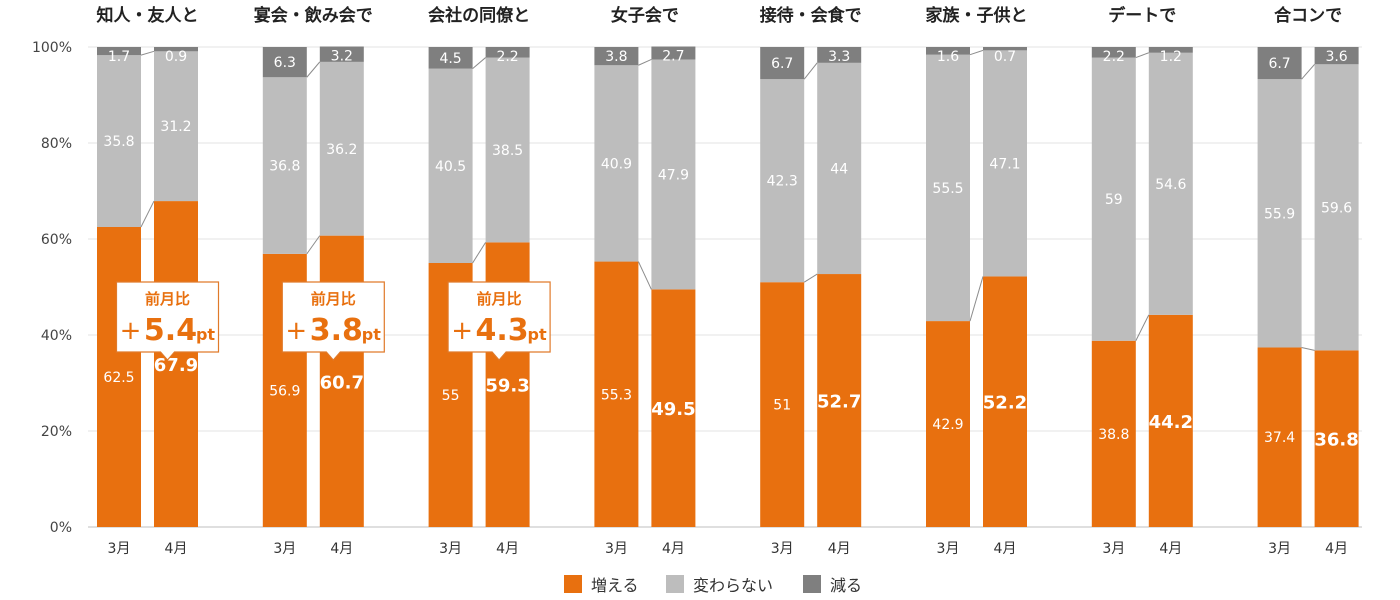  Describe the element at coordinates (284, 391) in the screenshot. I see `label-increase-1-0: 56.9` at that location.